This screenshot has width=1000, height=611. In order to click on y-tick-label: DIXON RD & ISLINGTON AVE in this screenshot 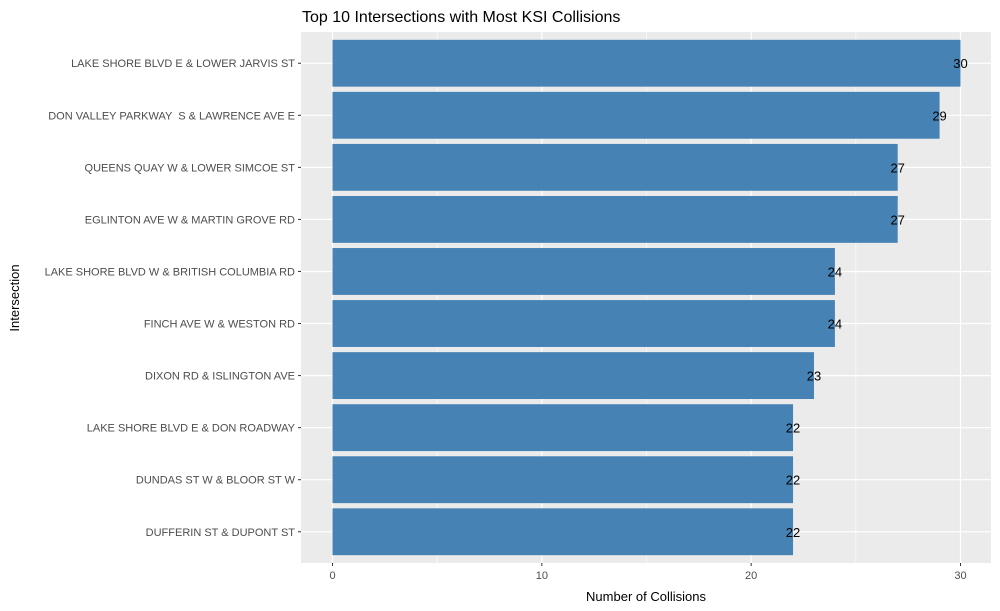, I will do `click(220, 377)`.